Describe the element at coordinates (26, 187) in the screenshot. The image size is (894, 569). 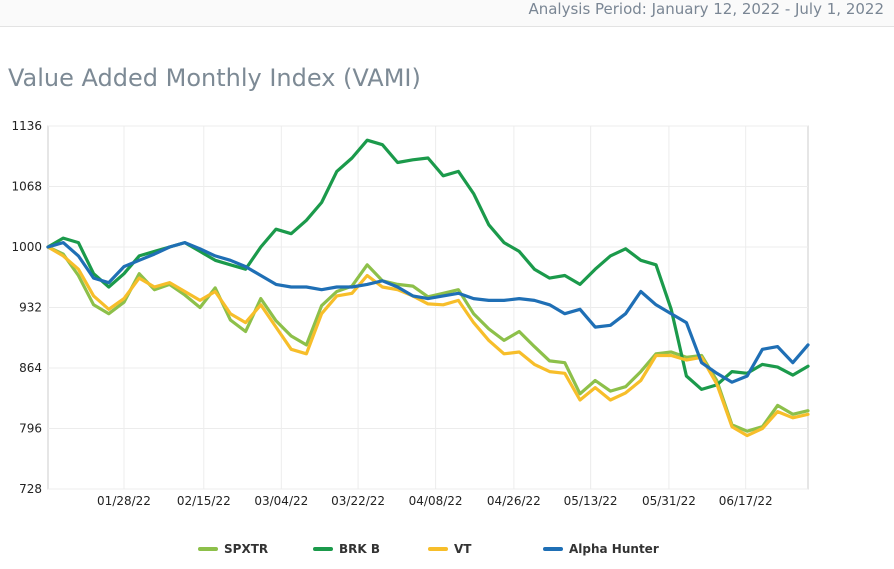
I see `y-tick-label: 1068` at that location.